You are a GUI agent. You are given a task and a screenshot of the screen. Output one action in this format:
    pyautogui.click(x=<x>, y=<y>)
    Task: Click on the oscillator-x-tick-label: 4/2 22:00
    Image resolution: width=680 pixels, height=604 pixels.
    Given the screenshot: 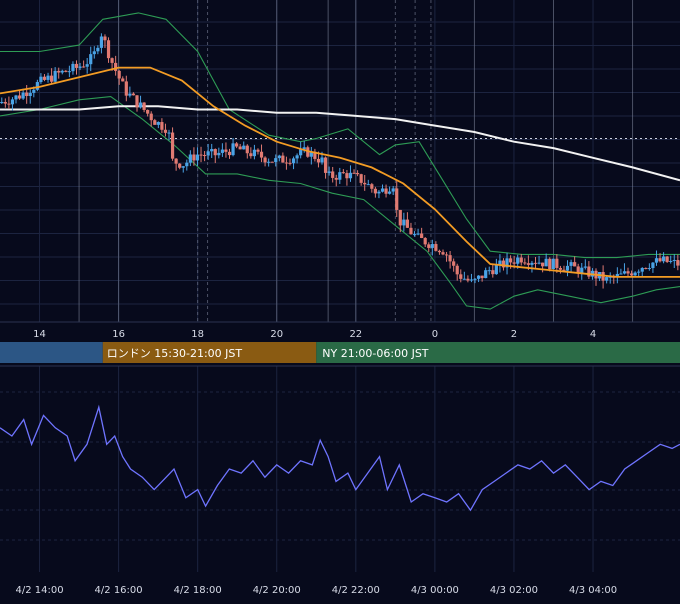 What is the action you would take?
    pyautogui.click(x=356, y=590)
    